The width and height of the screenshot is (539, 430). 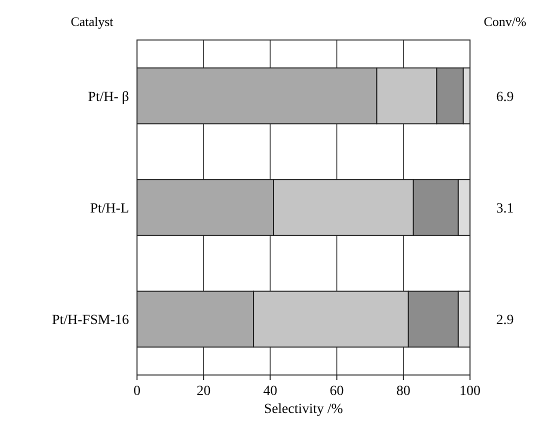 I want to click on x-tick-label: 0, so click(x=137, y=391).